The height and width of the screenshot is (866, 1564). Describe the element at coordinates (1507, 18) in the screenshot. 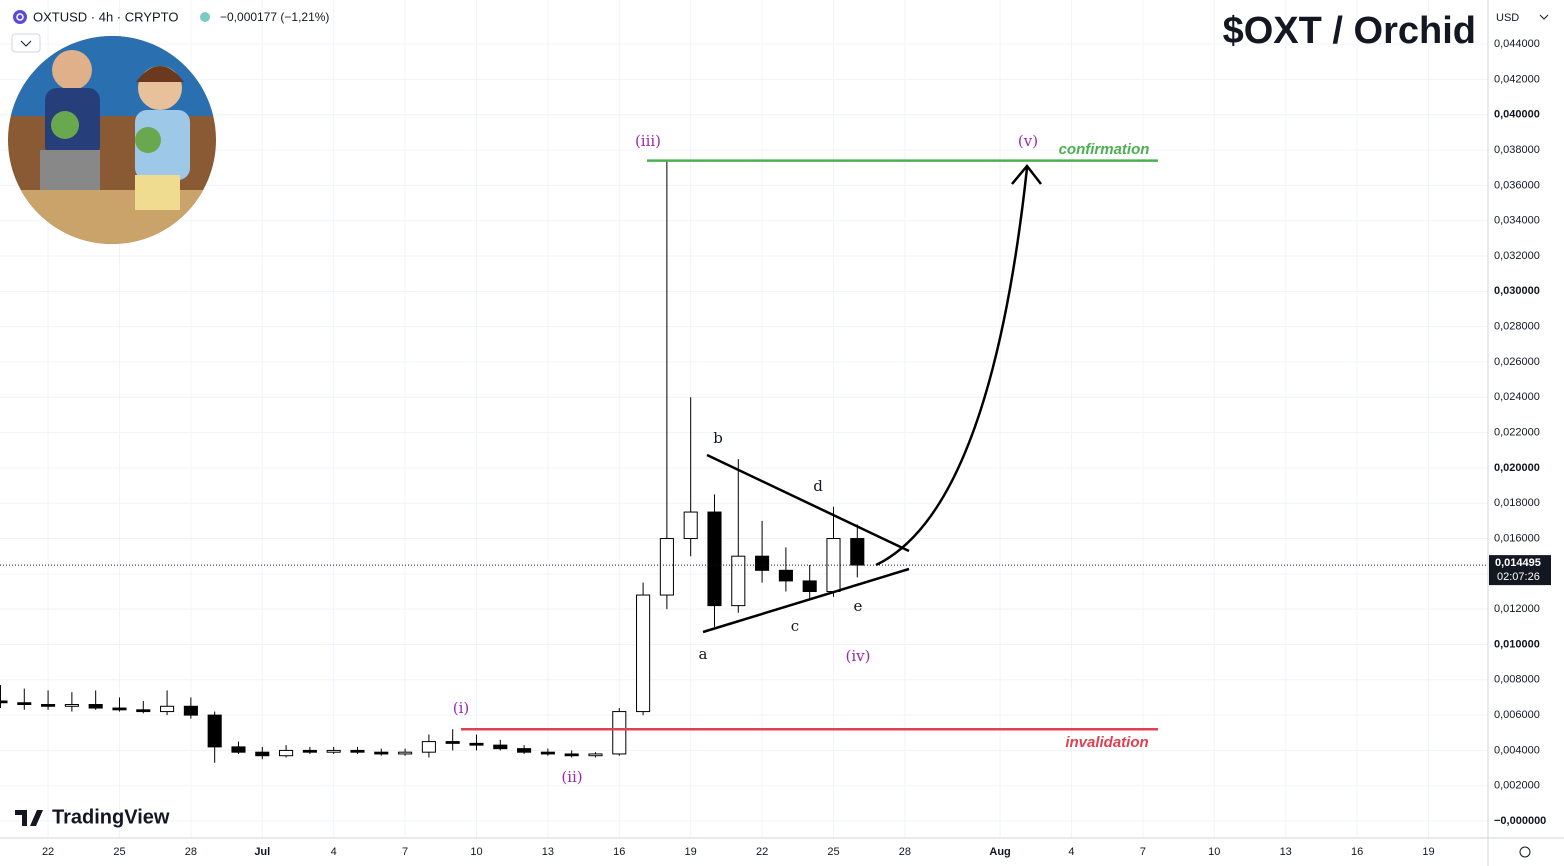

I see `currency: USD` at that location.